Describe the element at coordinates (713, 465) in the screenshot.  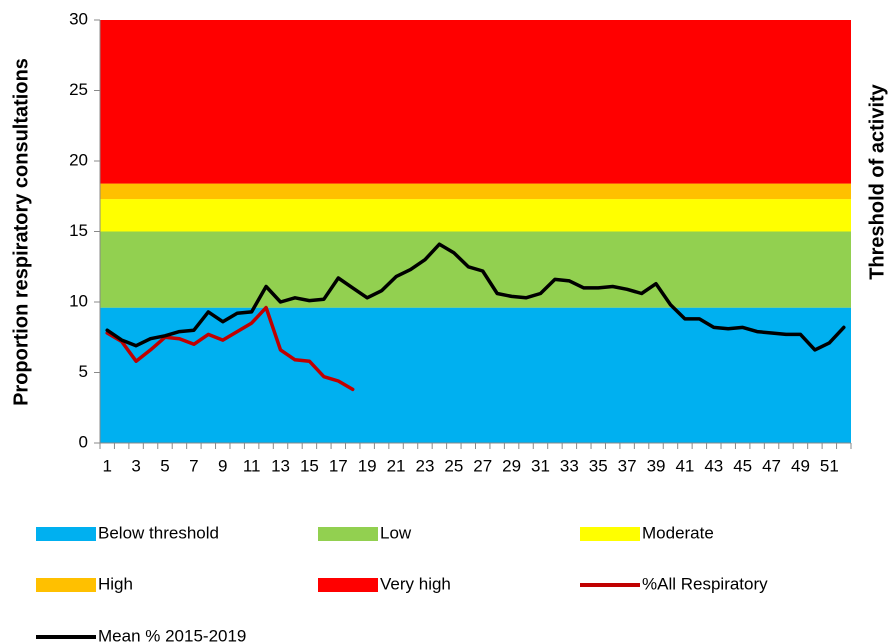
I see `x-tick-label: 43` at that location.